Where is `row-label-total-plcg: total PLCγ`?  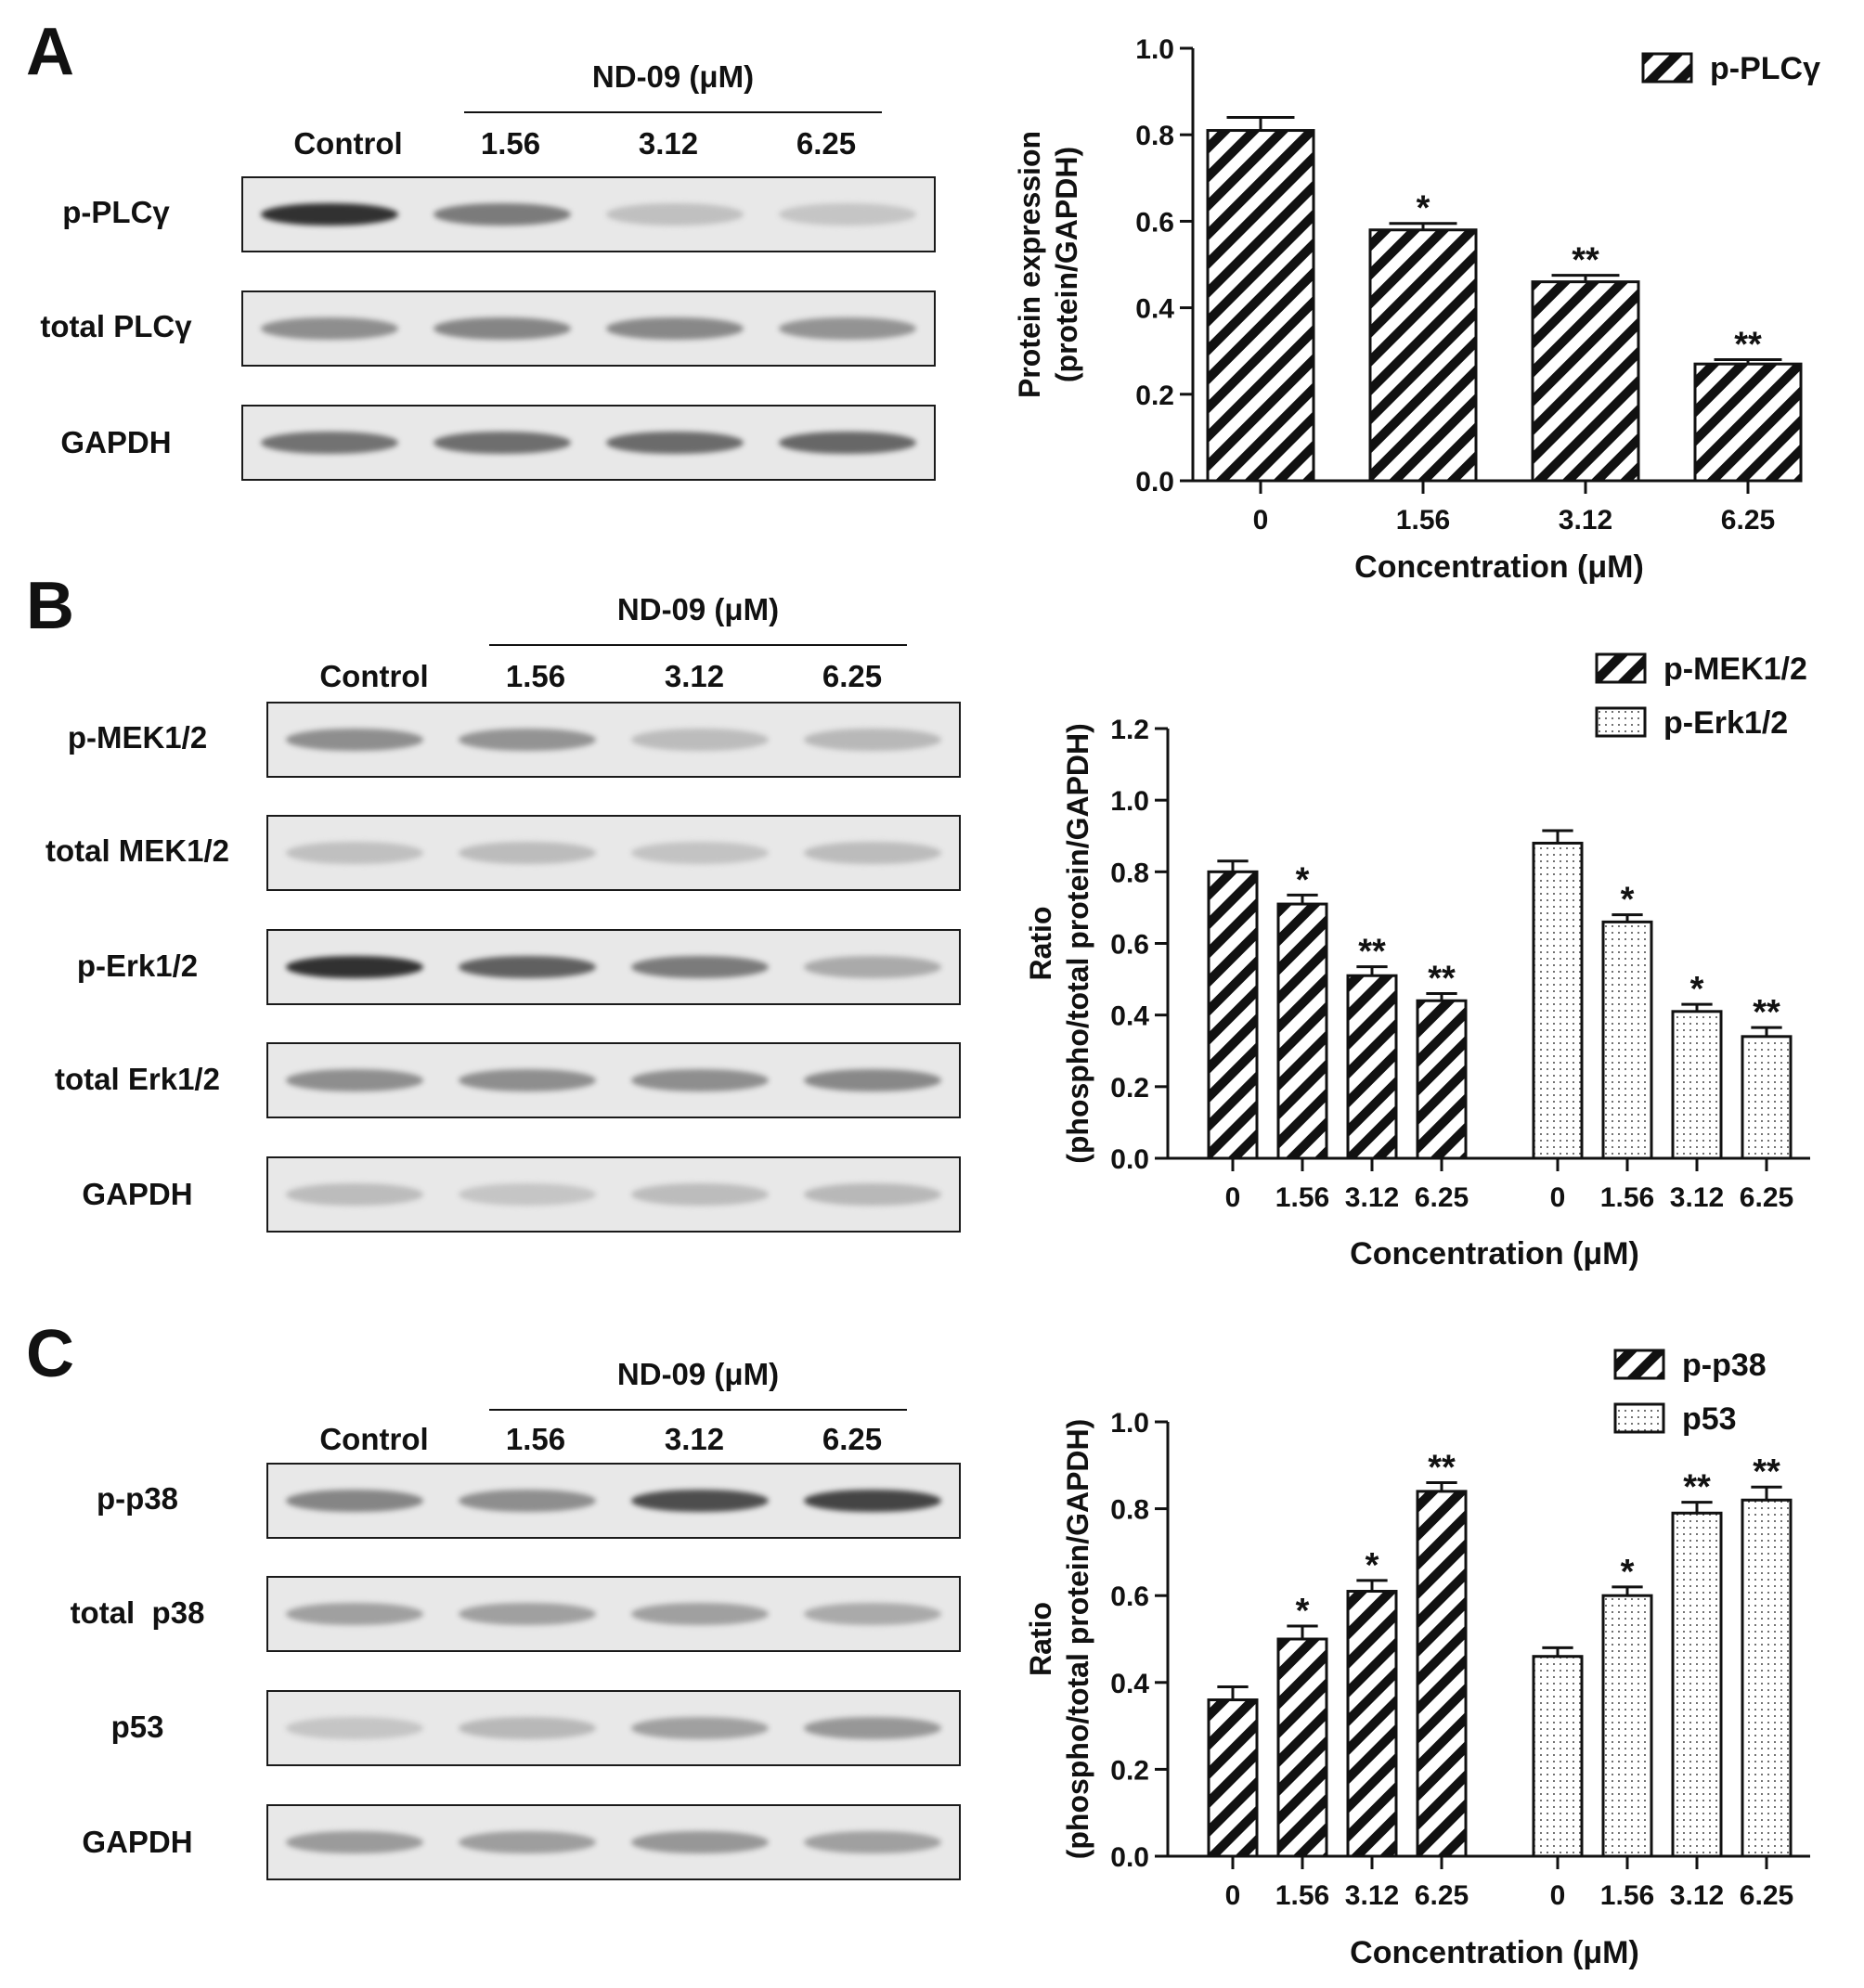 row-label-total-plcg: total PLCγ is located at coordinates (116, 326).